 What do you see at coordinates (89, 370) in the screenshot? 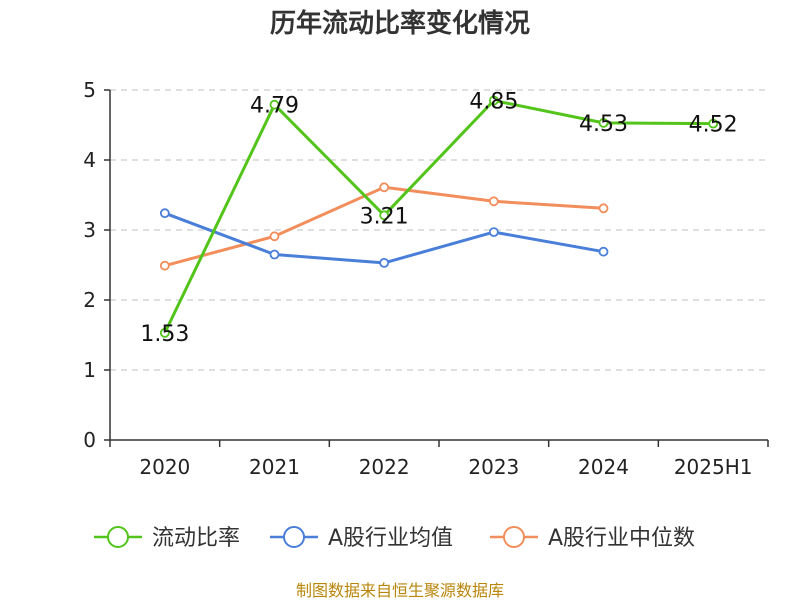
I see `y-tick-label: 1` at bounding box center [89, 370].